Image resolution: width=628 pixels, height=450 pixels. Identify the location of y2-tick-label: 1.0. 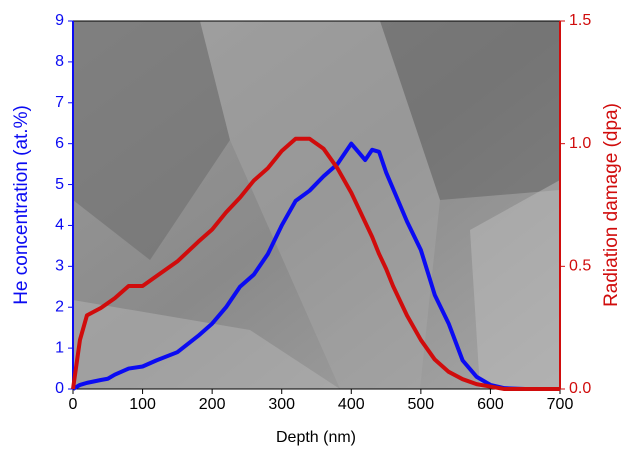
(580, 143).